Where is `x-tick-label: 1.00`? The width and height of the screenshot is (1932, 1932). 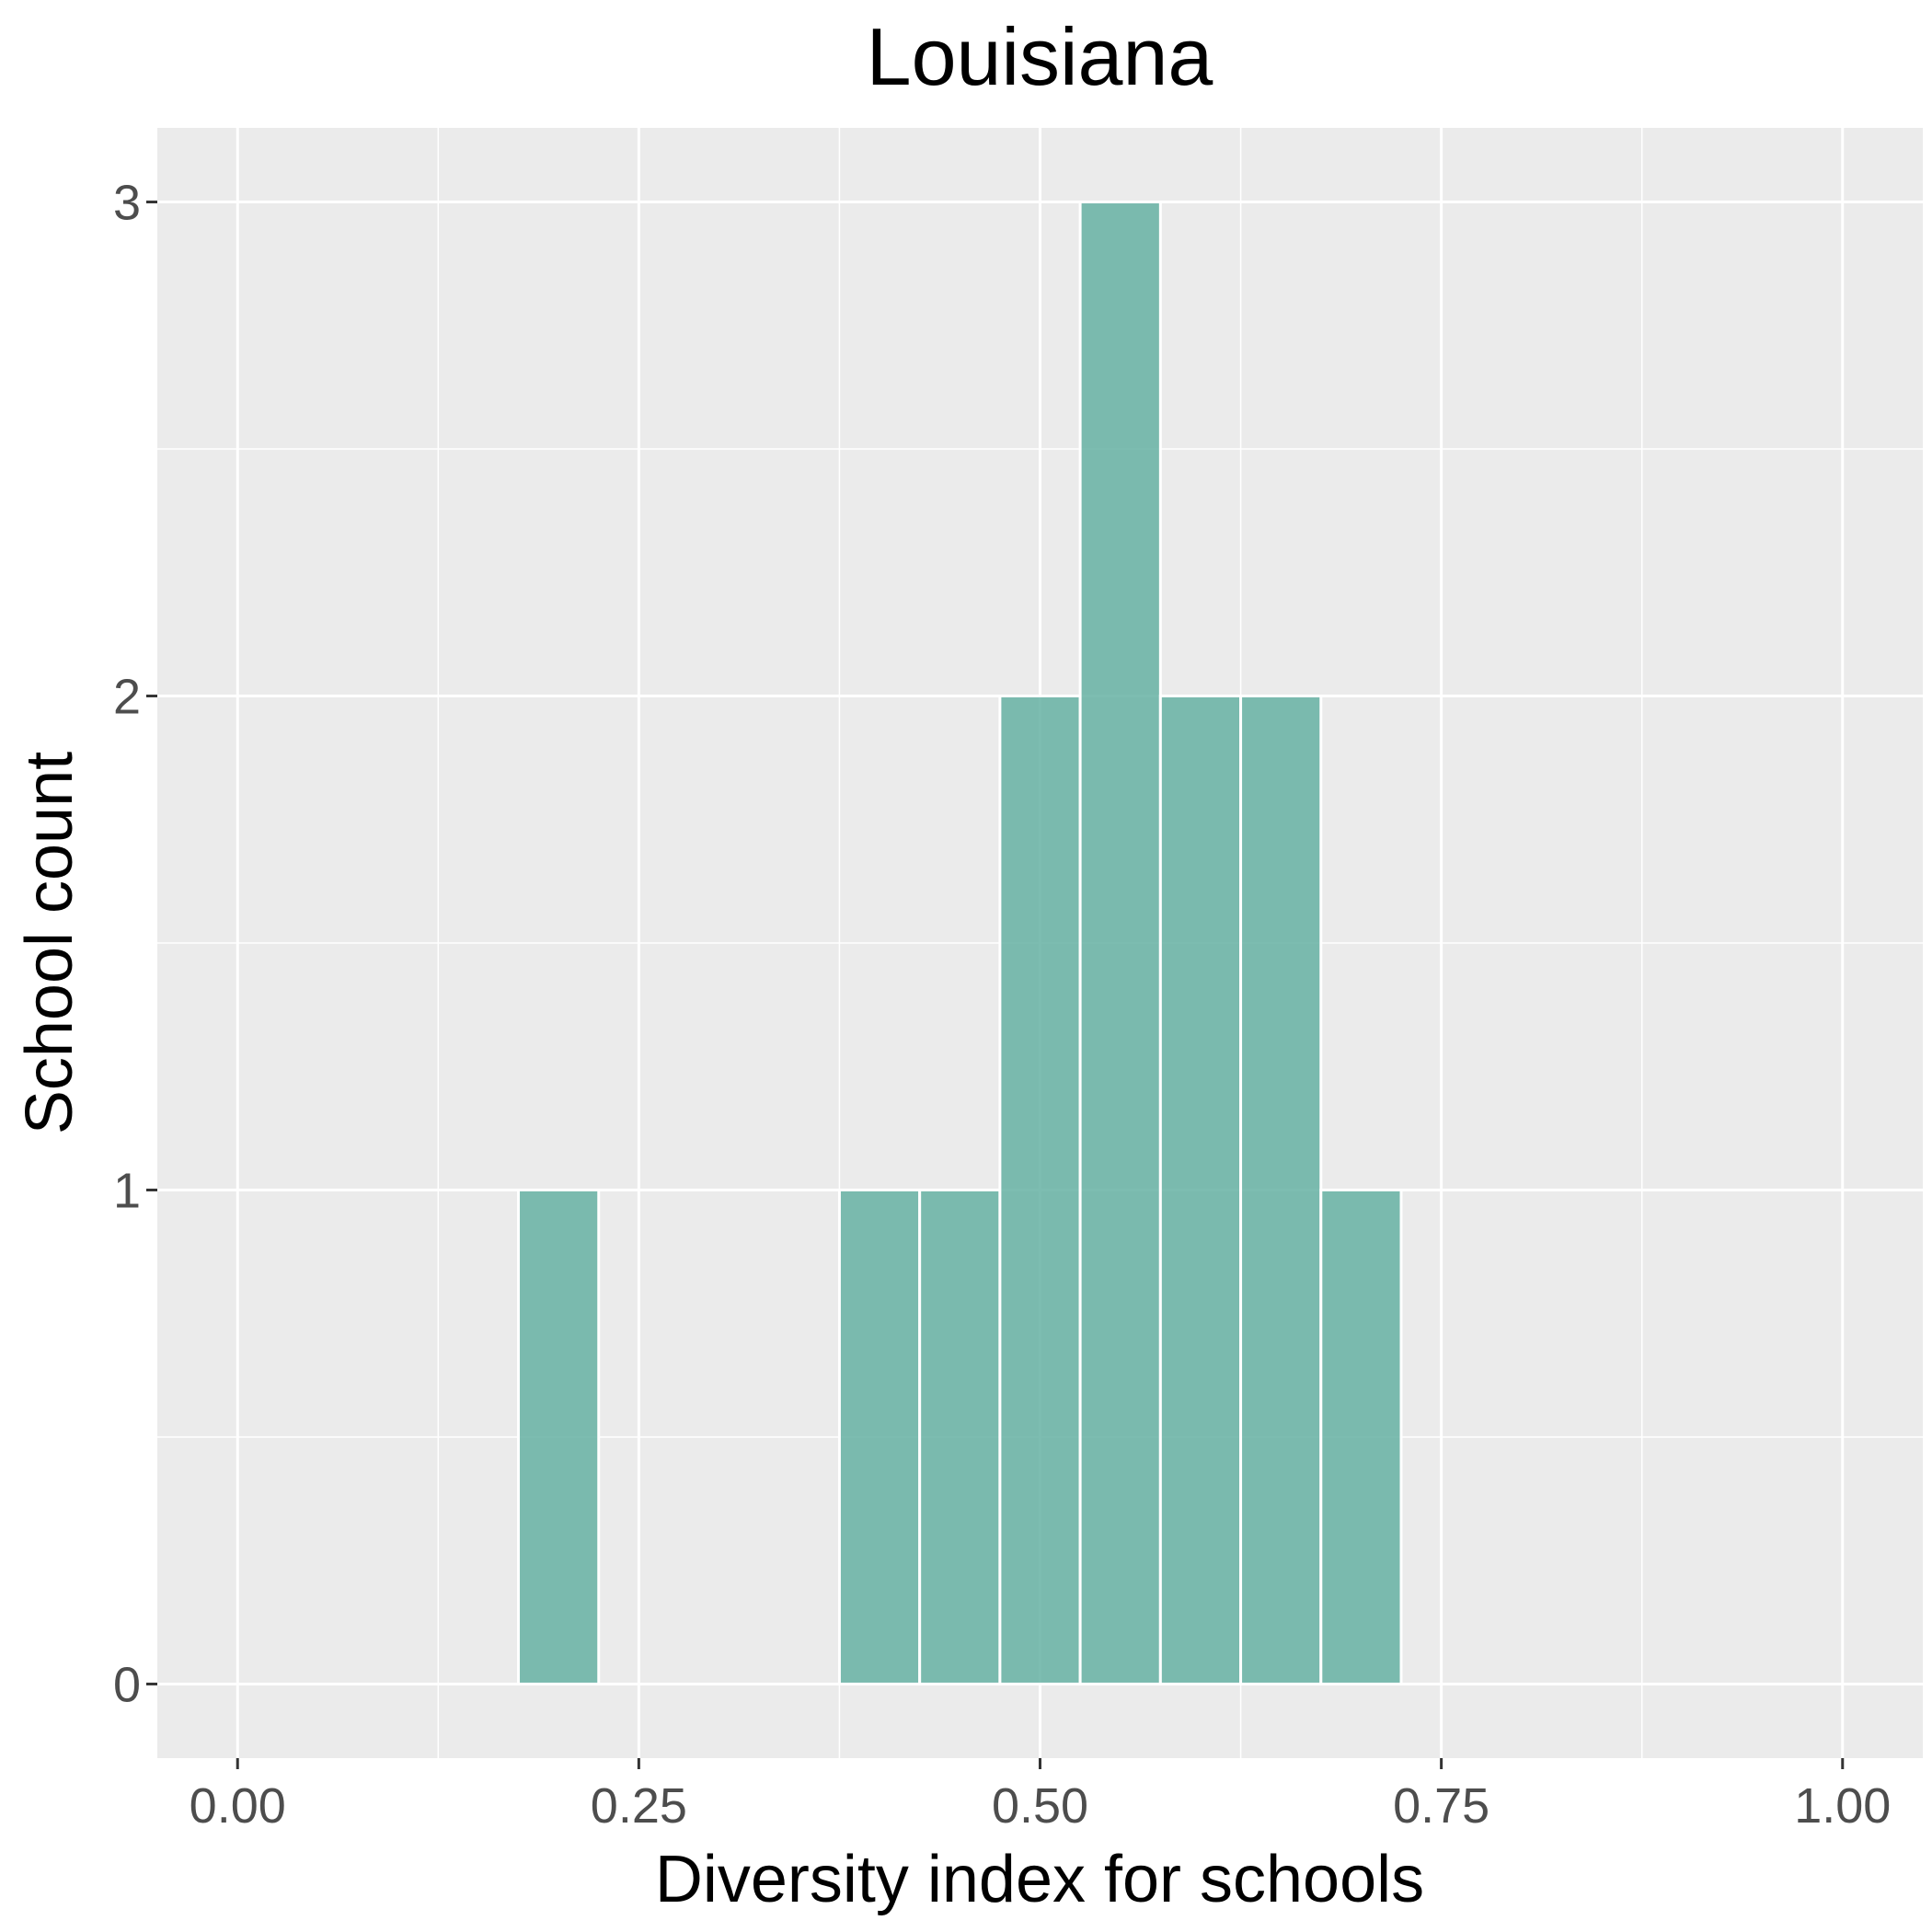 x-tick-label: 1.00 is located at coordinates (1842, 1806).